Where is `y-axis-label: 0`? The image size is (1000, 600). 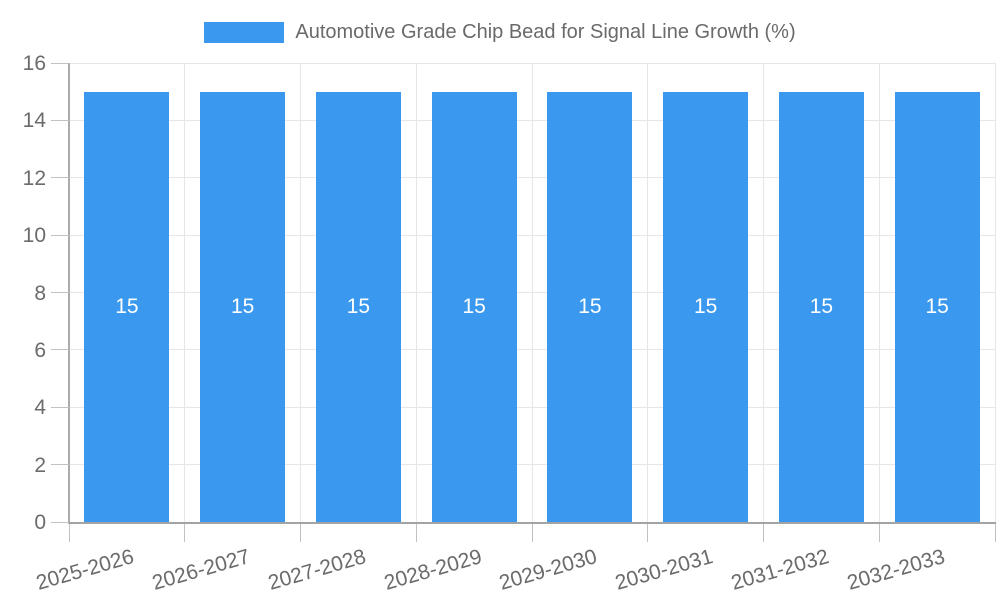
y-axis-label: 0 is located at coordinates (40, 522).